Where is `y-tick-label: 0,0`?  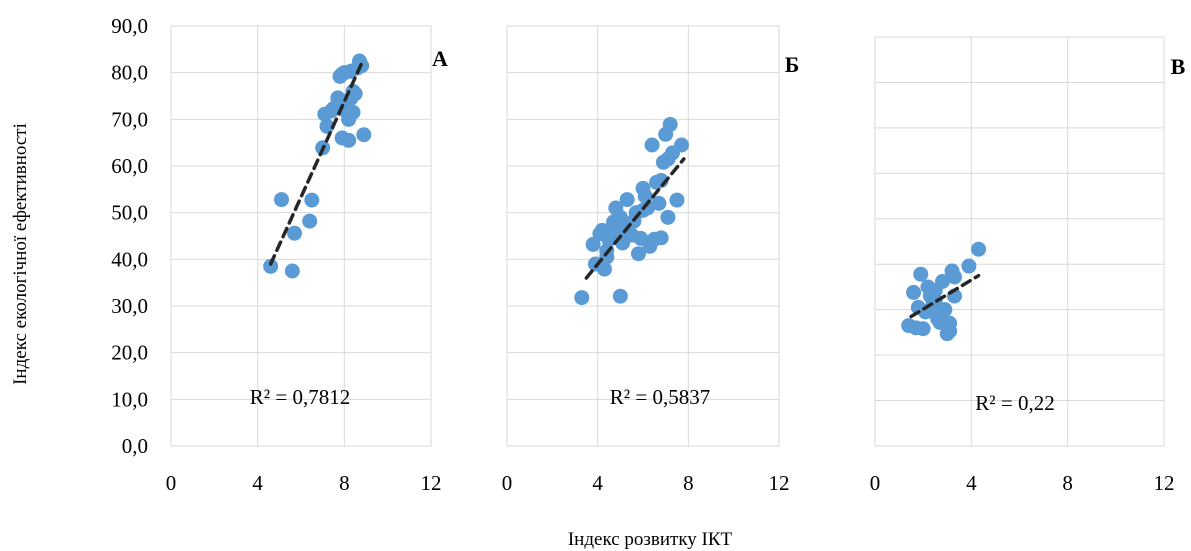
y-tick-label: 0,0 is located at coordinates (135, 446).